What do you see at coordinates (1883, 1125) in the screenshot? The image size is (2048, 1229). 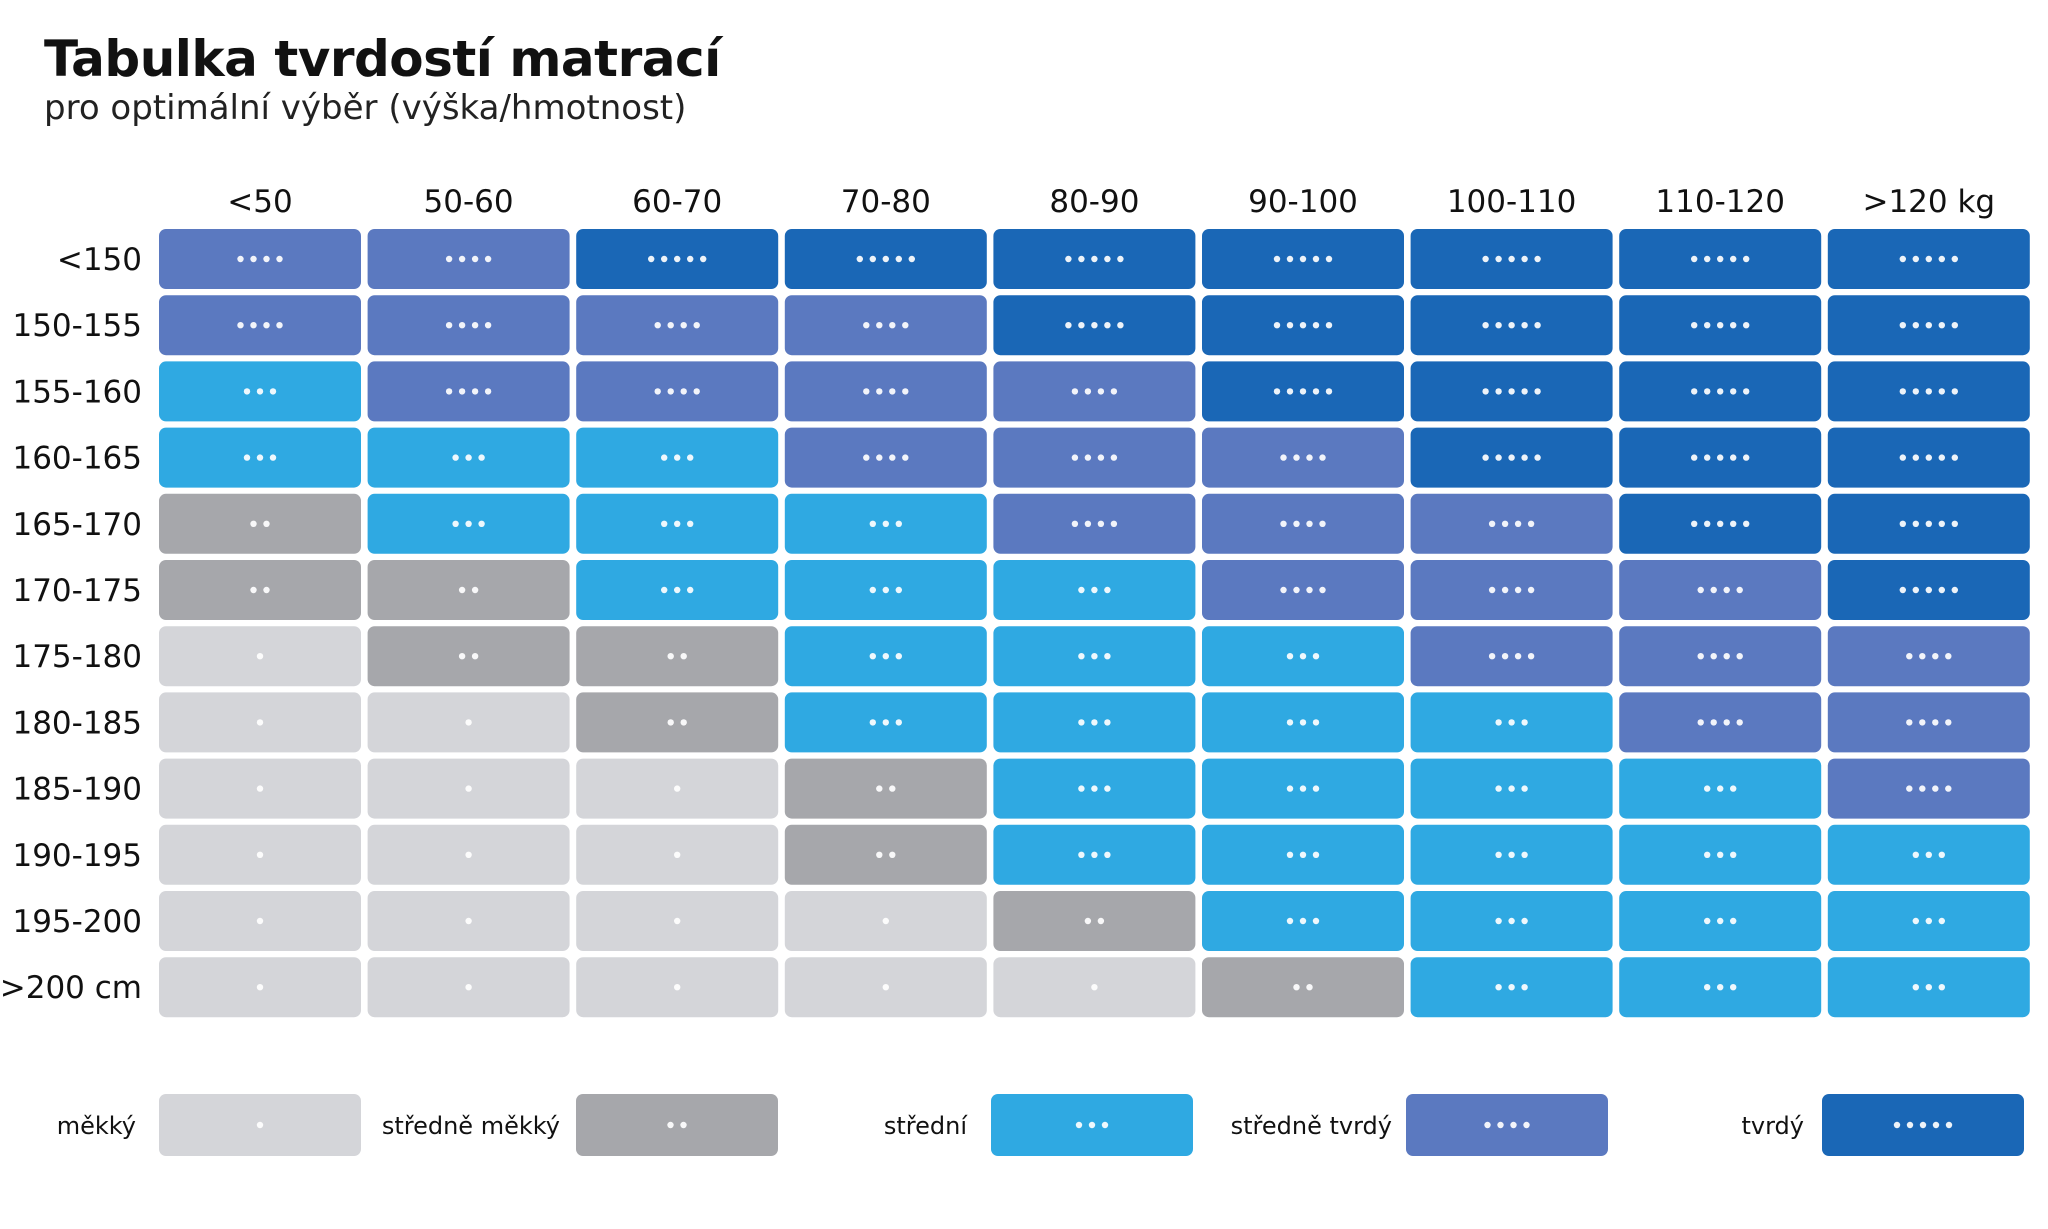 I see `legend-item: tvrdý` at bounding box center [1883, 1125].